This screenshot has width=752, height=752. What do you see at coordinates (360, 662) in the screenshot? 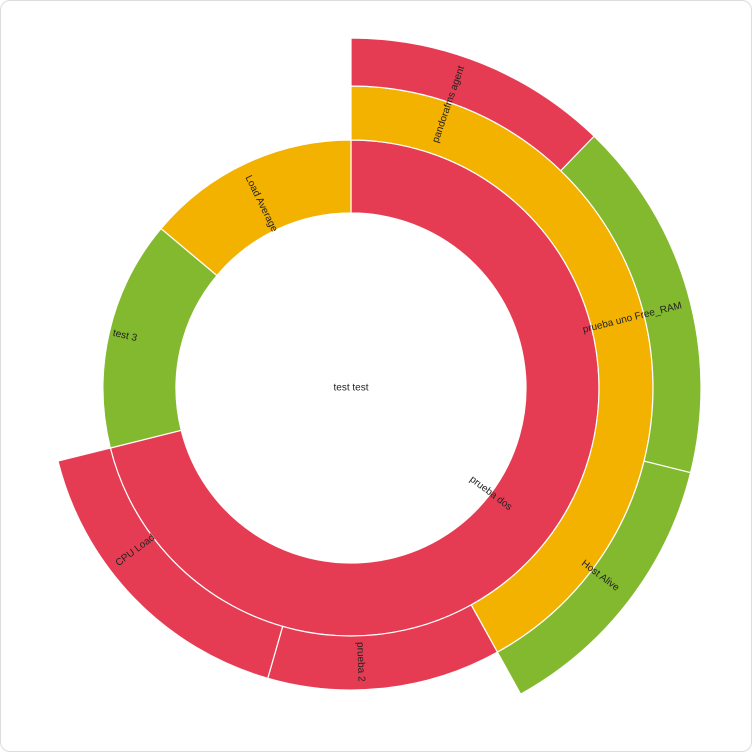
I see `label-prueba-2: prueba 2` at bounding box center [360, 662].